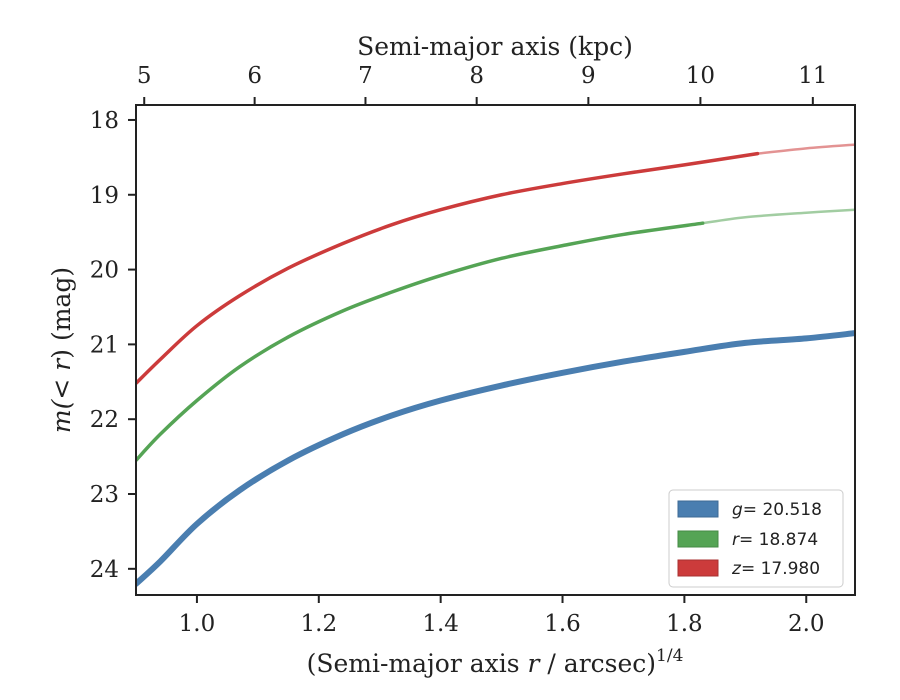  I want to click on legend-swatch-r, so click(698, 539).